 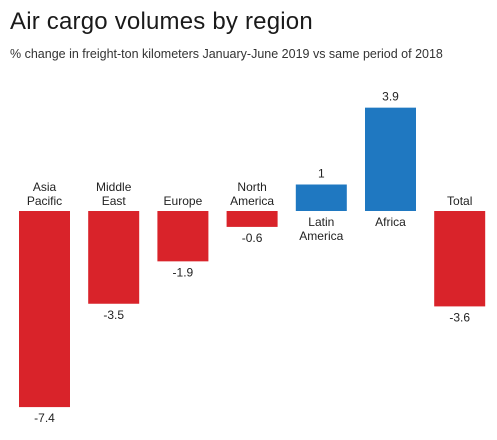 What do you see at coordinates (44, 418) in the screenshot?
I see `value-label-0: -7.4` at bounding box center [44, 418].